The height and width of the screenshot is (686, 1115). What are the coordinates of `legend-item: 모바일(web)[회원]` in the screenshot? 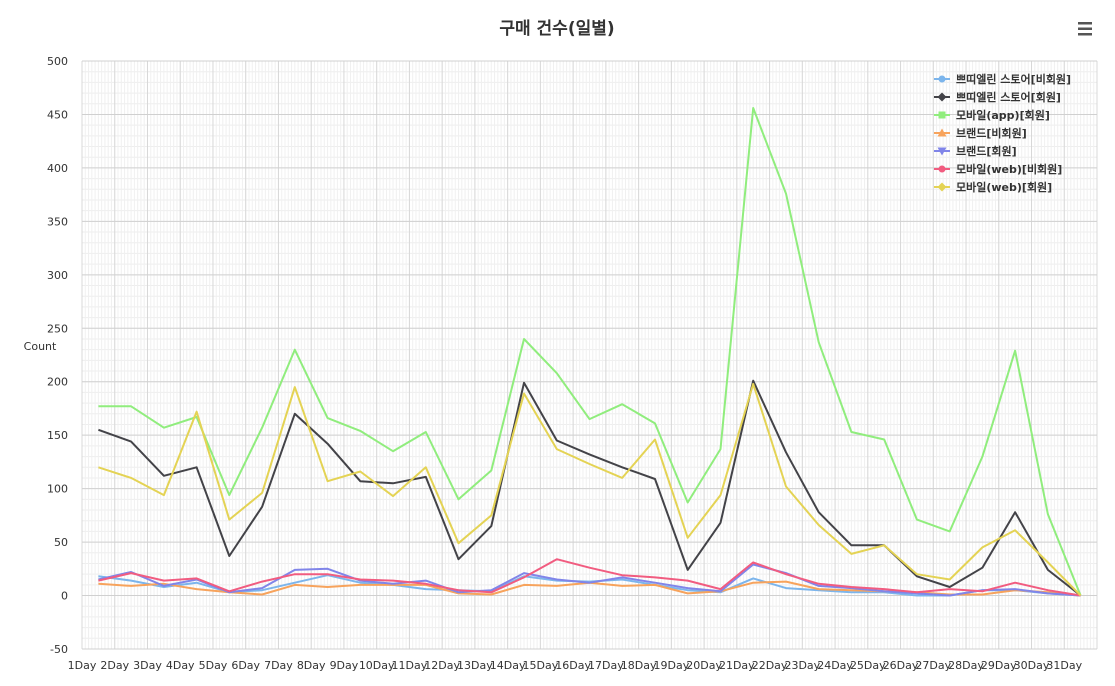 It's located at (993, 187).